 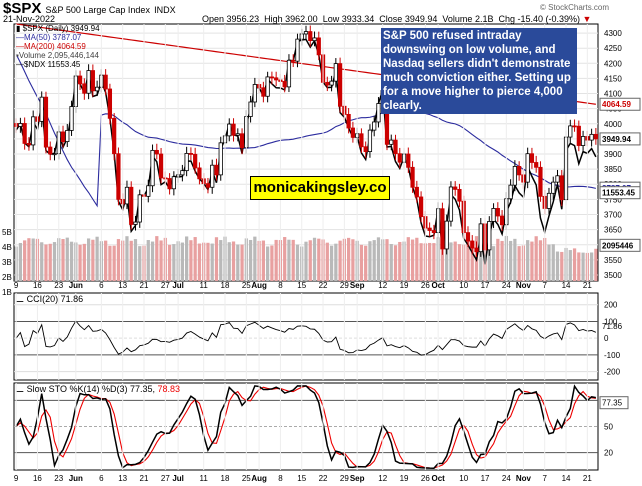 I want to click on x-tick-label: 23, so click(x=58, y=285).